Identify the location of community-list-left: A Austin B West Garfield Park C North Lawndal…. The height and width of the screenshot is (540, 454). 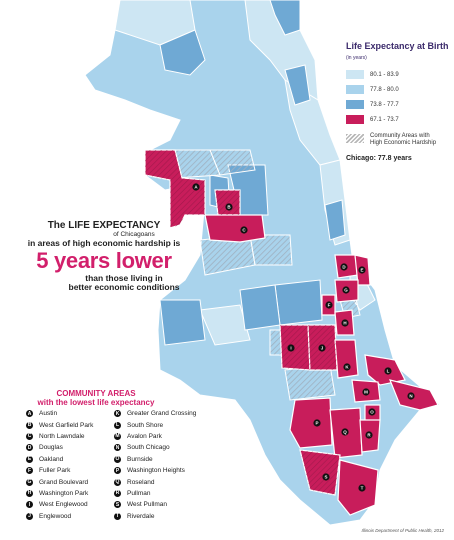
(59, 465).